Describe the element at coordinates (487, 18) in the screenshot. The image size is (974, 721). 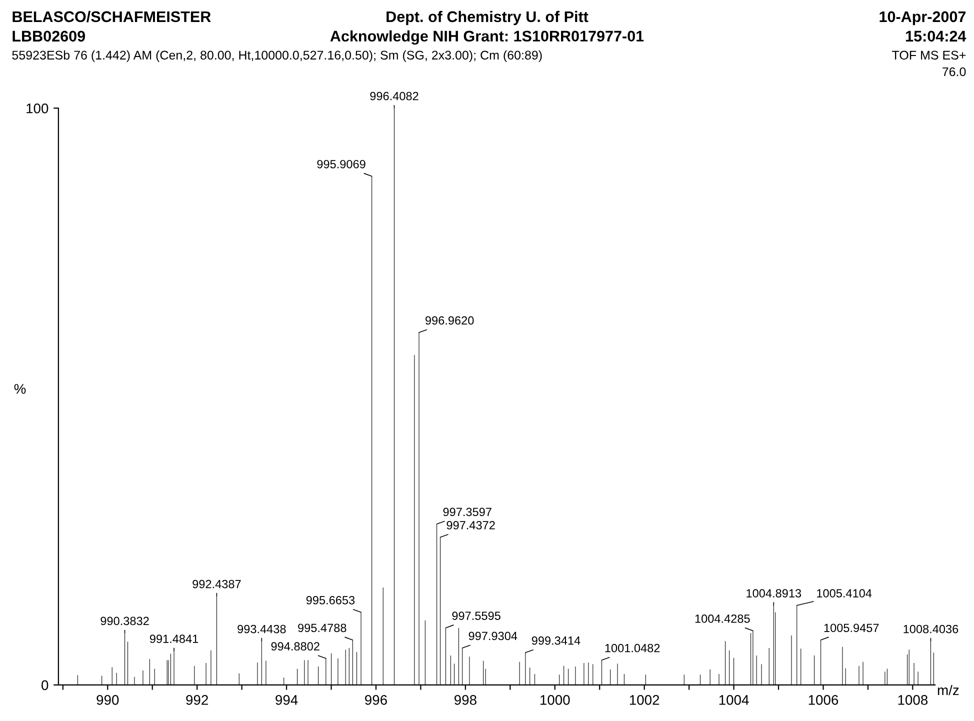
I see `chart-title: Dept. of Chemistry U. of Pitt` at that location.